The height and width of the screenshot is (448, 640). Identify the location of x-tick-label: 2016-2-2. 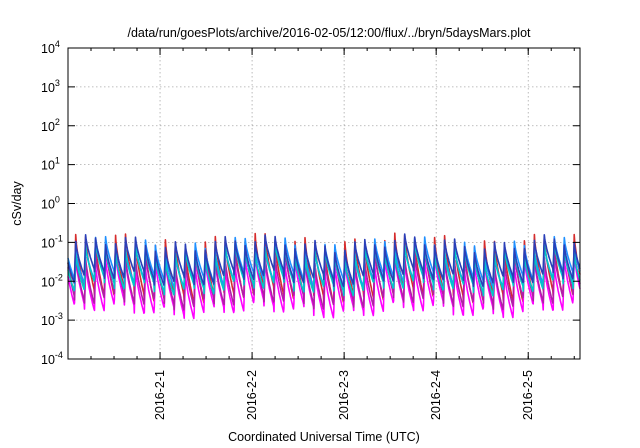
(252, 395).